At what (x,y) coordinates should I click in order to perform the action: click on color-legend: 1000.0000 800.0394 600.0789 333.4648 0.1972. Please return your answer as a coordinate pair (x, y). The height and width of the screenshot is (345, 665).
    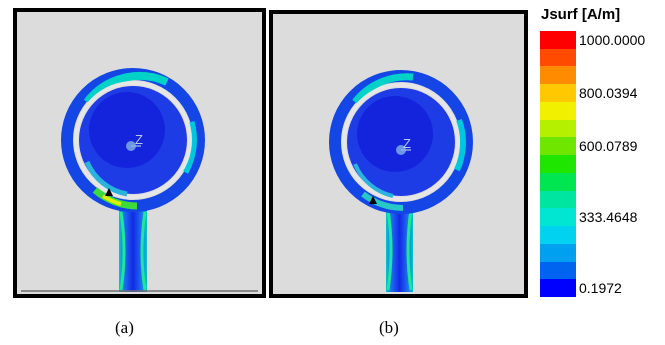
    Looking at the image, I should click on (600, 164).